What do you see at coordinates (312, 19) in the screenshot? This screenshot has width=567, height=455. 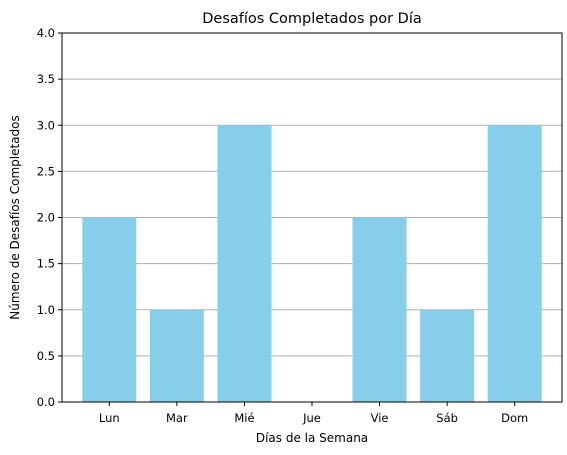 I see `chart-title: Desafíos Completados por Día` at bounding box center [312, 19].